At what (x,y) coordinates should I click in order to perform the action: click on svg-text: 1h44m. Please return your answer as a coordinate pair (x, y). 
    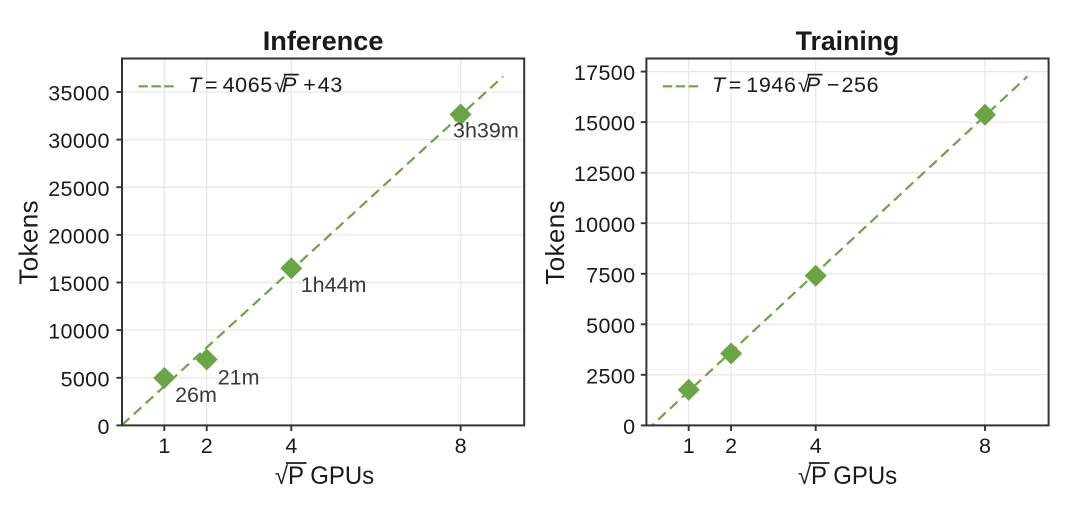
    Looking at the image, I should click on (334, 285).